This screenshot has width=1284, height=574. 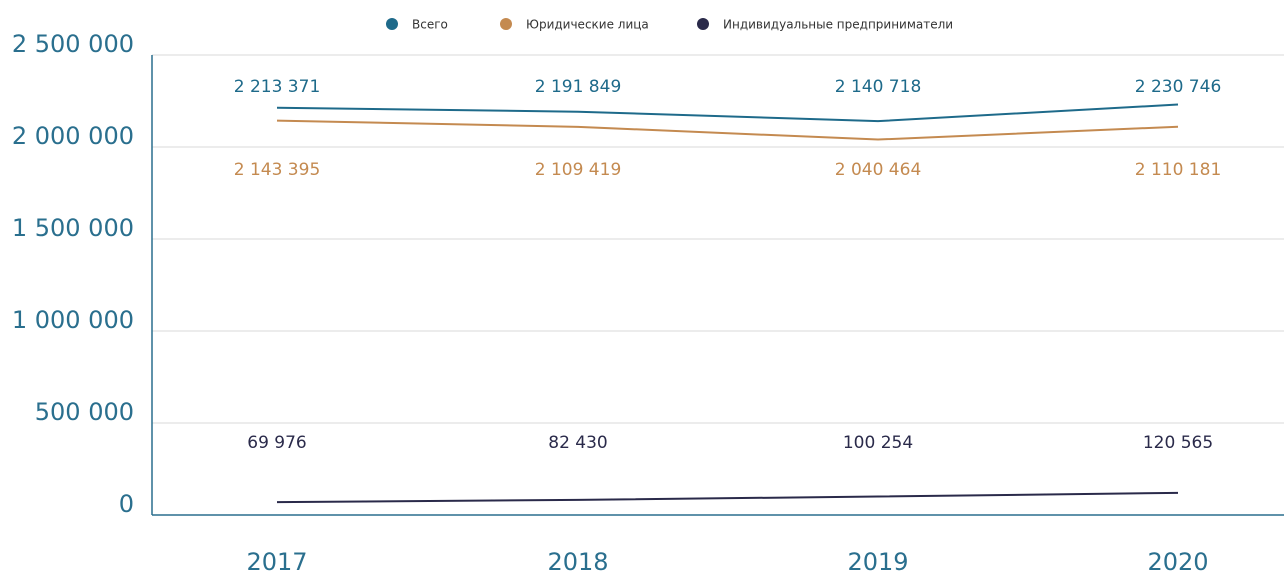 What do you see at coordinates (73, 44) in the screenshot?
I see `y-tick-label: 2 500 000` at bounding box center [73, 44].